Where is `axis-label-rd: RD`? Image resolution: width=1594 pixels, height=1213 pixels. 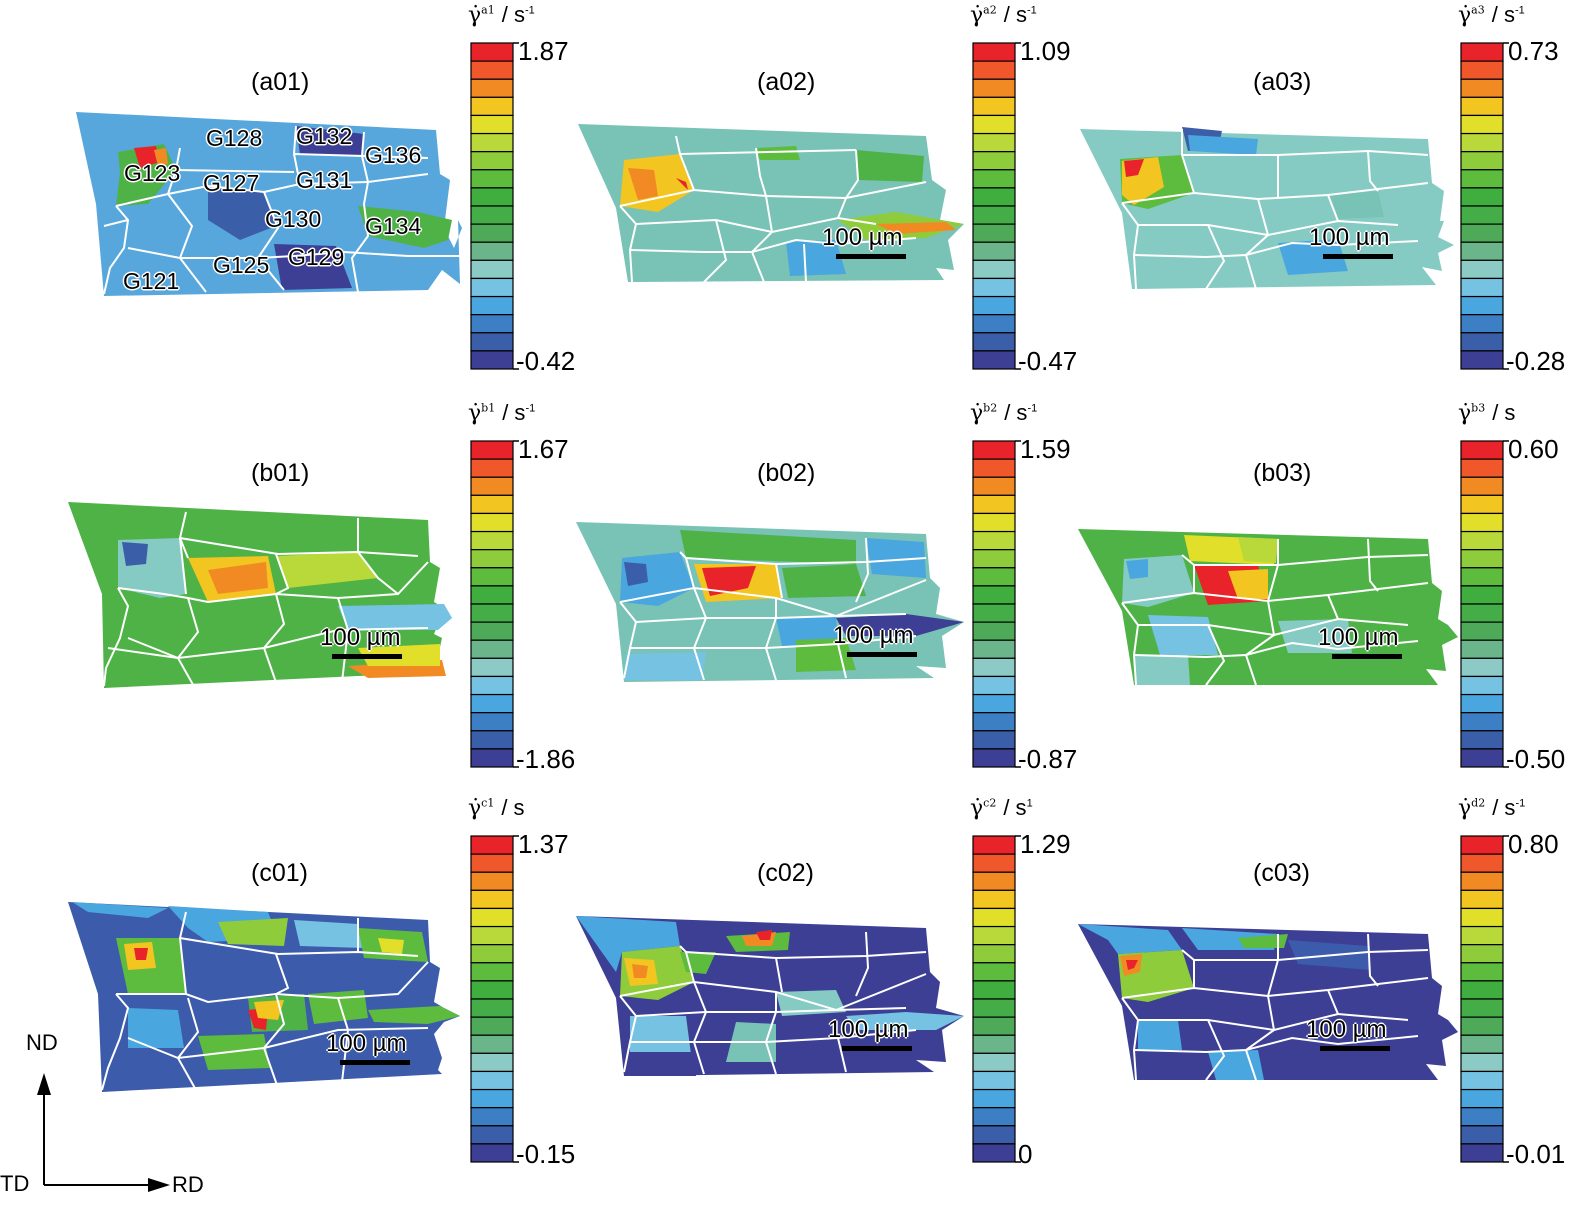
axis-label-rd: RD is located at coordinates (188, 1184).